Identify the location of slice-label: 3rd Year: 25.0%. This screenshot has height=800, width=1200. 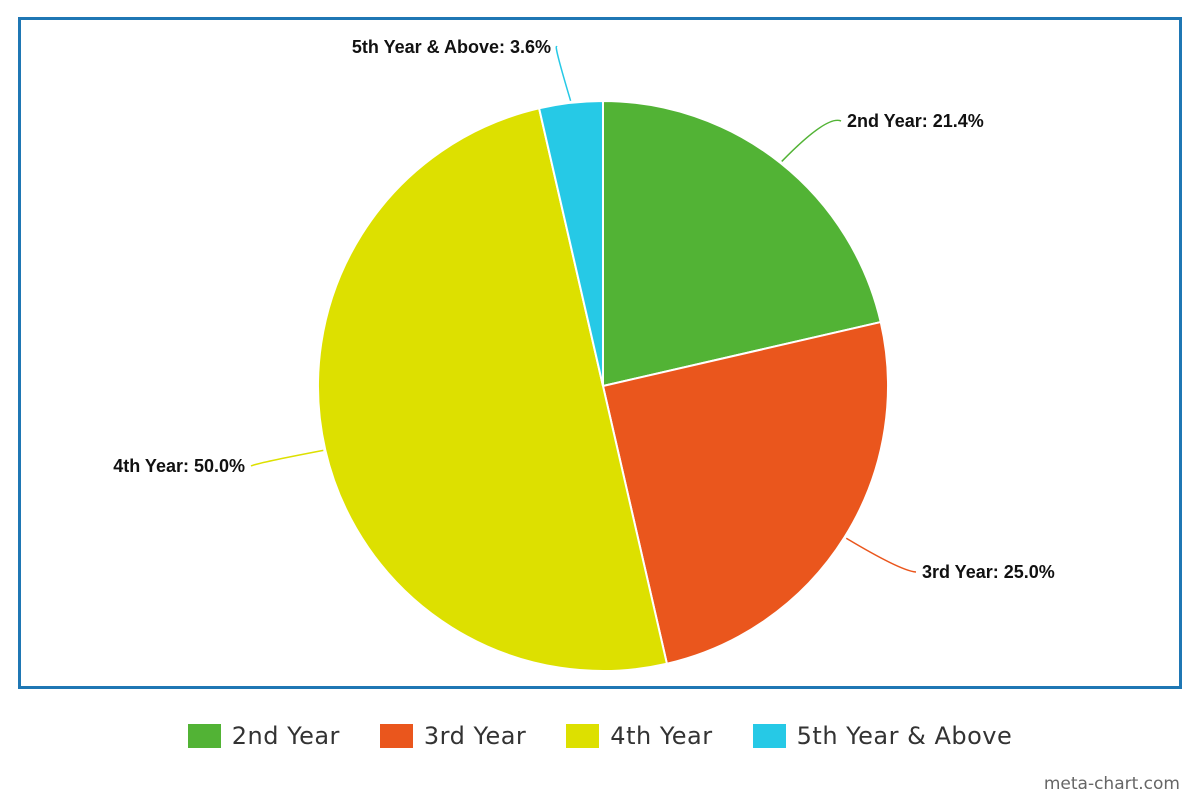
(988, 572).